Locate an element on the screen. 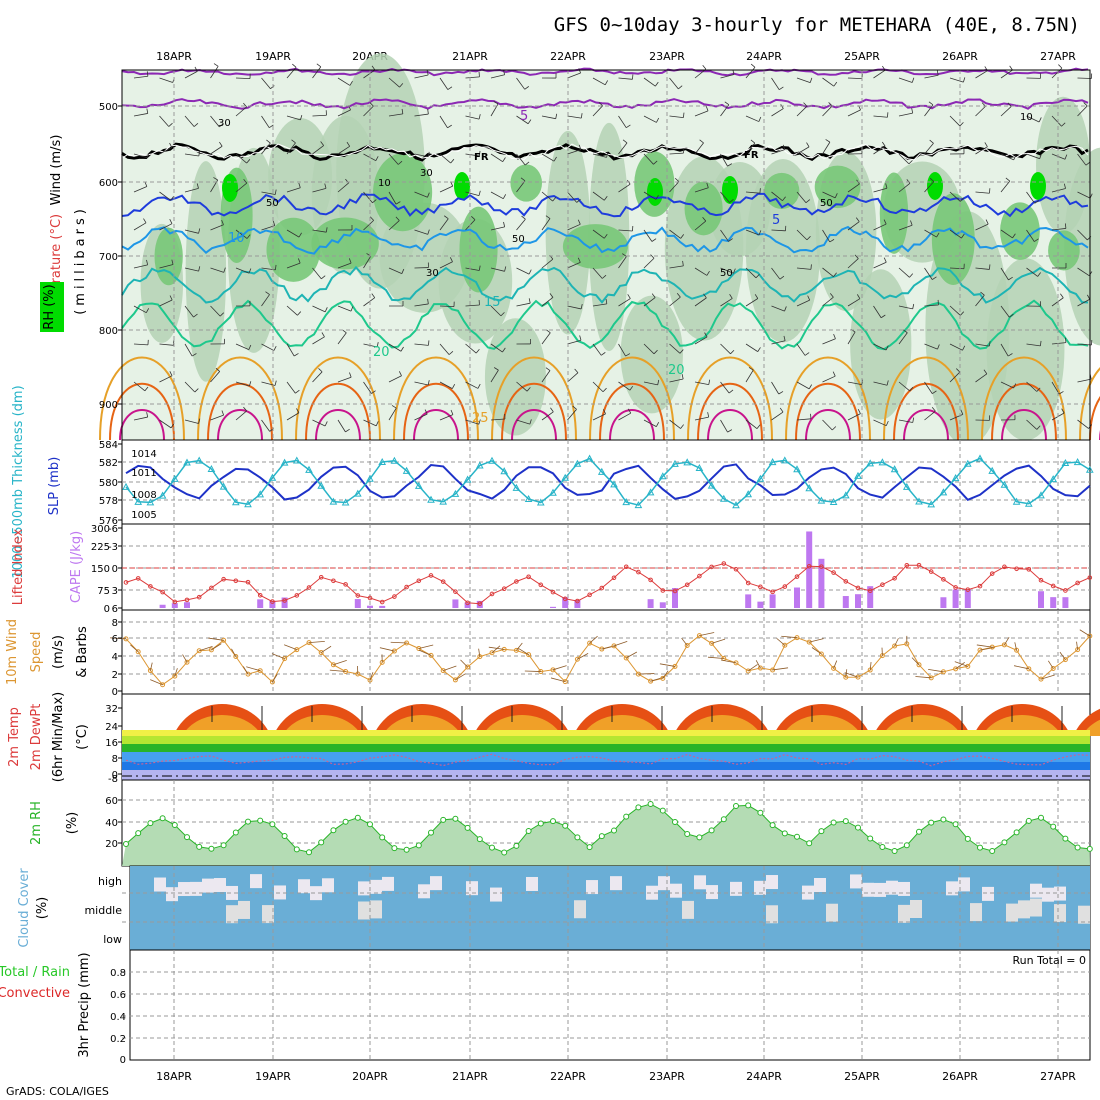 The height and width of the screenshot is (1100, 1100). cloud-gap-high is located at coordinates (496, 894).